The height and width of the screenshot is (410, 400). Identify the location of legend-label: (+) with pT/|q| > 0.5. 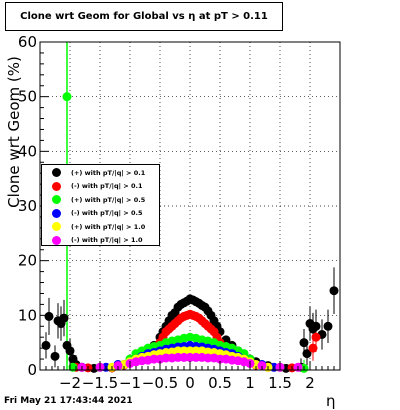
(108, 199).